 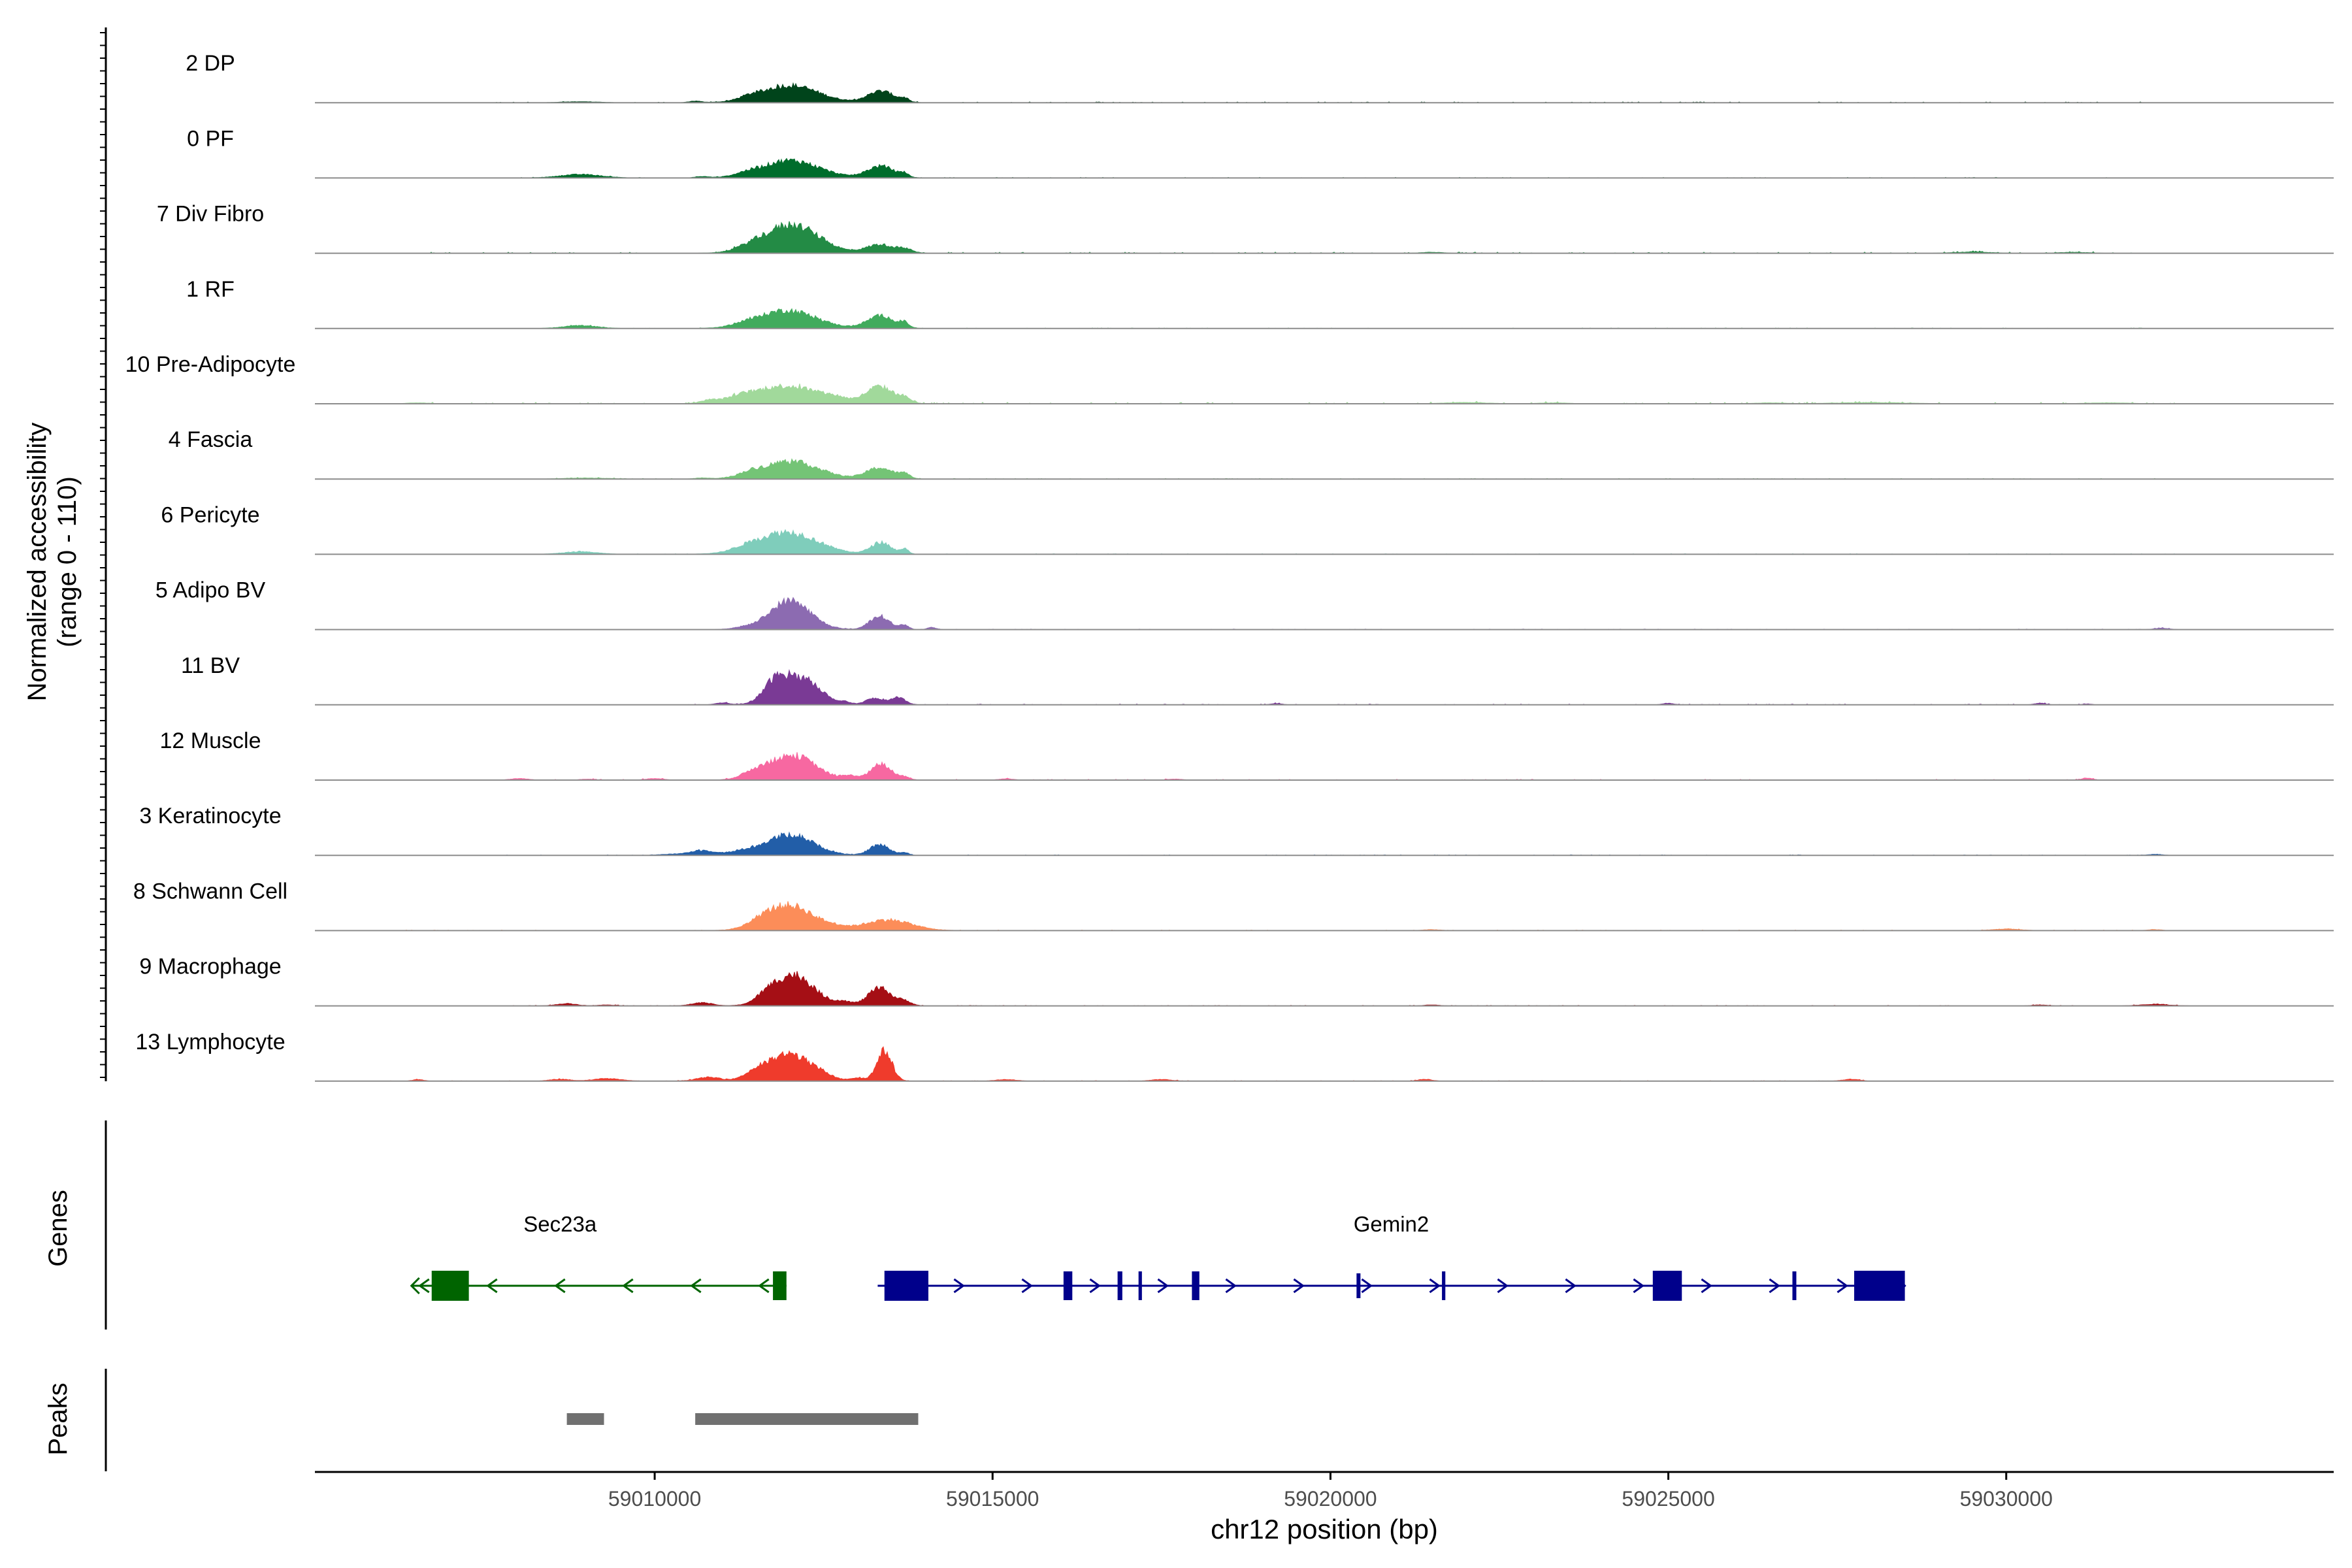 What do you see at coordinates (210, 63) in the screenshot?
I see `track-label: 2 DP` at bounding box center [210, 63].